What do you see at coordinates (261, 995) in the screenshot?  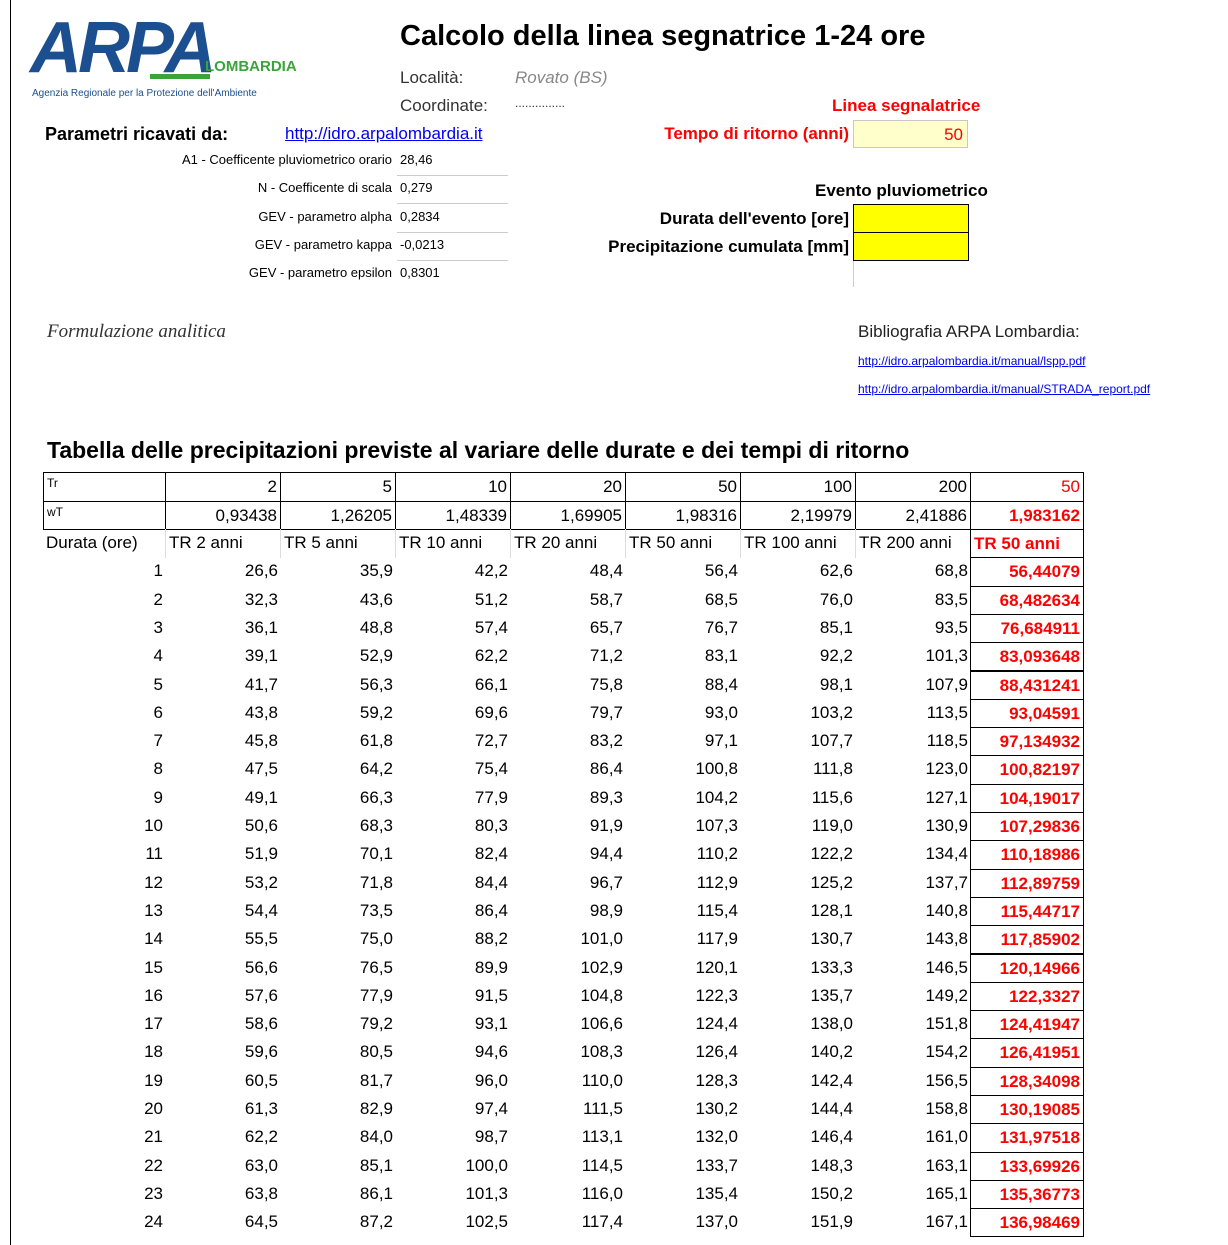 I see `table-cell: 57,6` at bounding box center [261, 995].